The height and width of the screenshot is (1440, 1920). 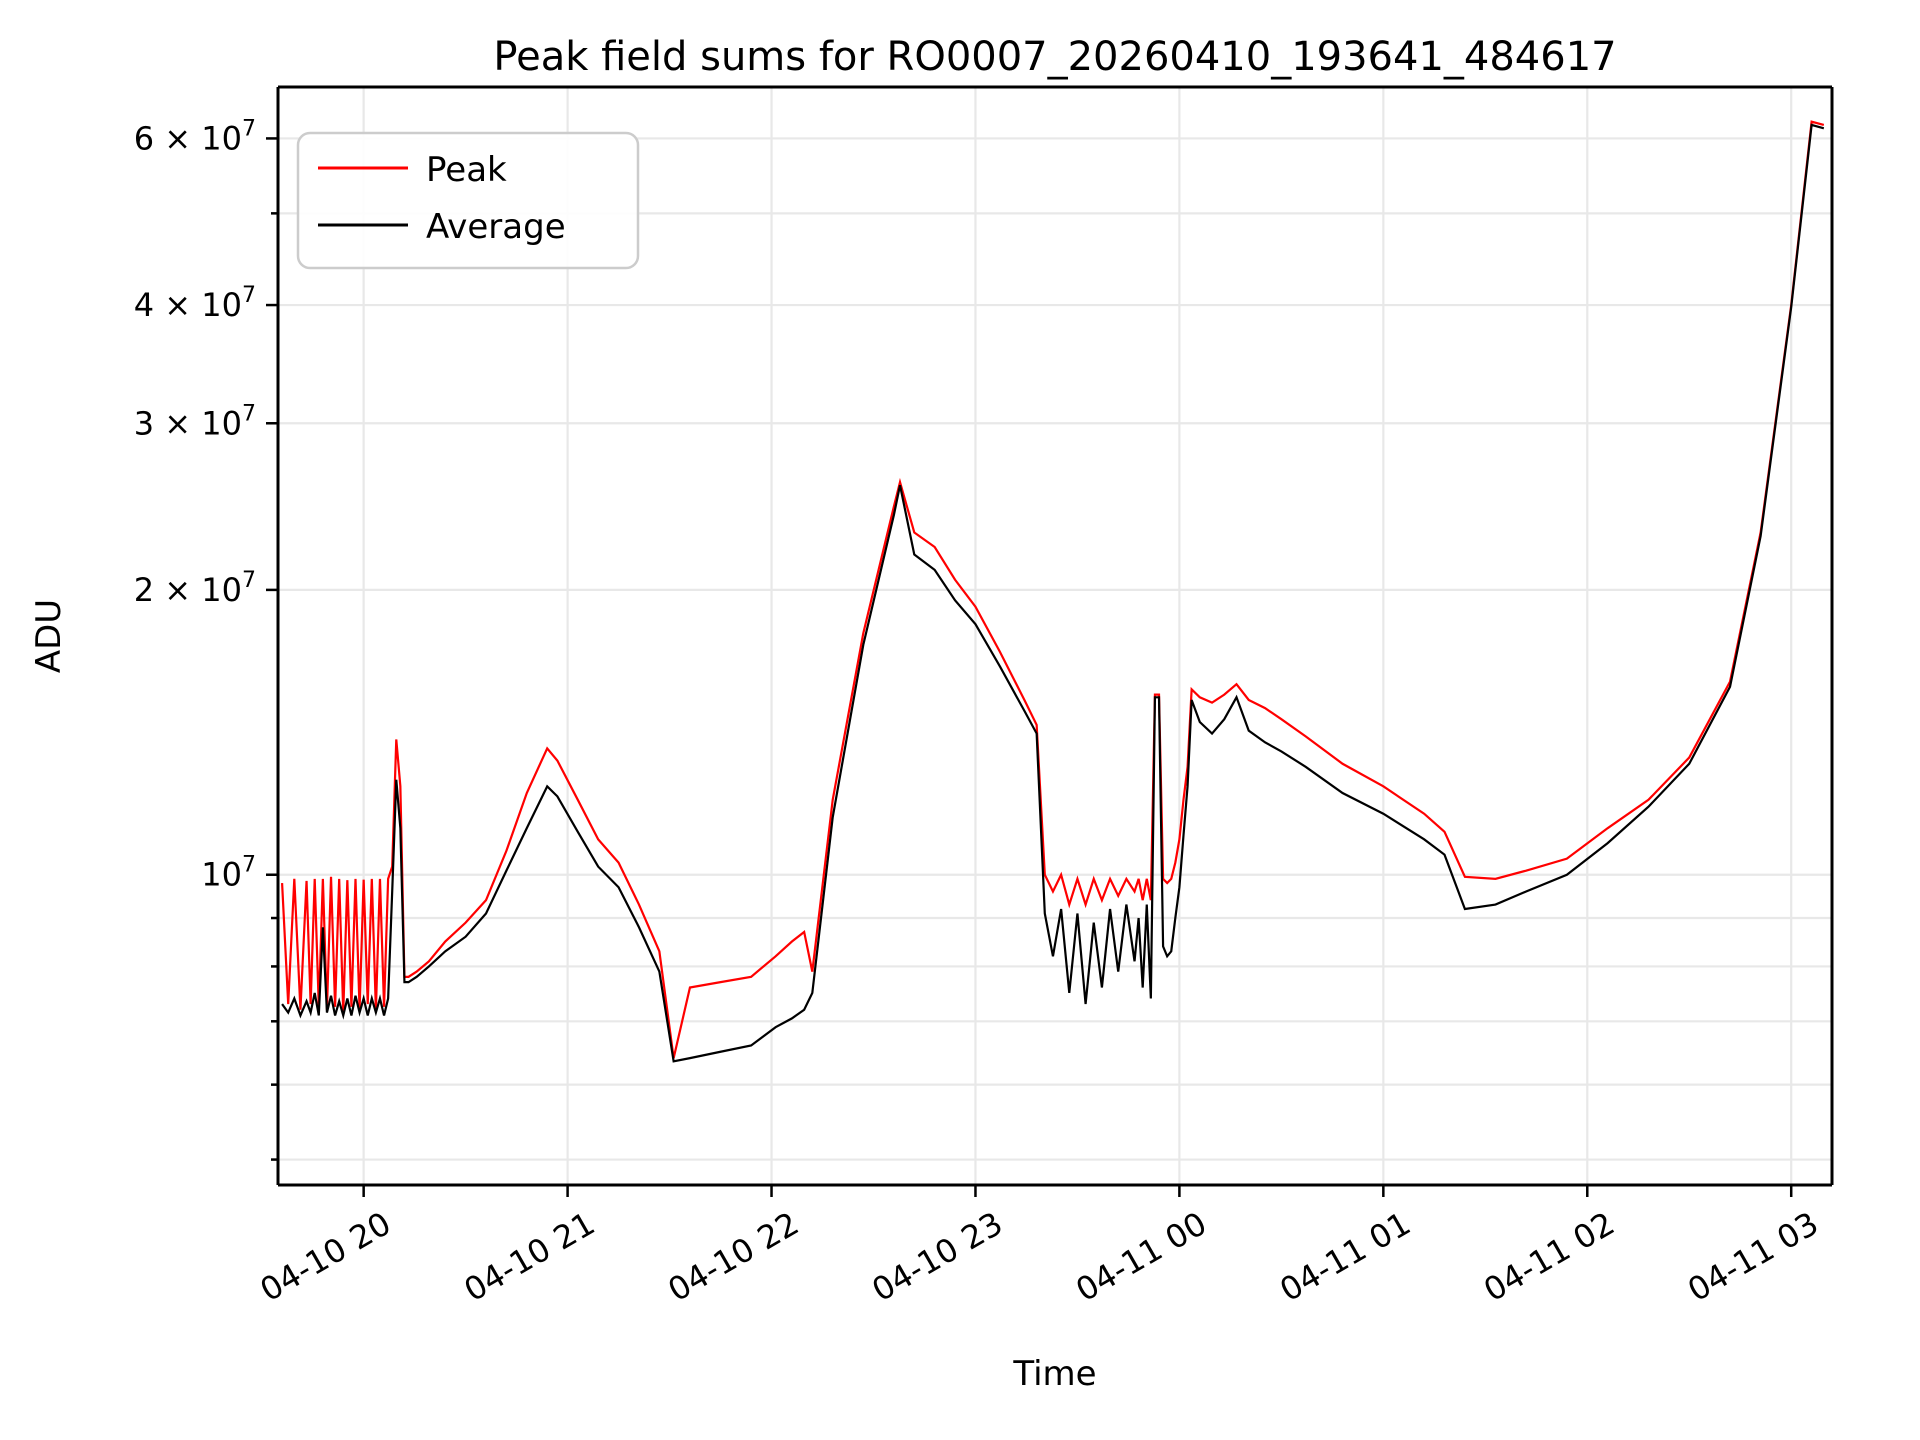 What do you see at coordinates (195, 136) in the screenshot?
I see `y-tick-label: 6 × 107` at bounding box center [195, 136].